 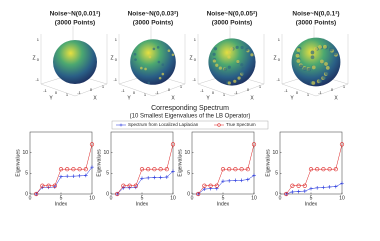 I want to click on z-tick-label: 1, so click(x=116, y=39).